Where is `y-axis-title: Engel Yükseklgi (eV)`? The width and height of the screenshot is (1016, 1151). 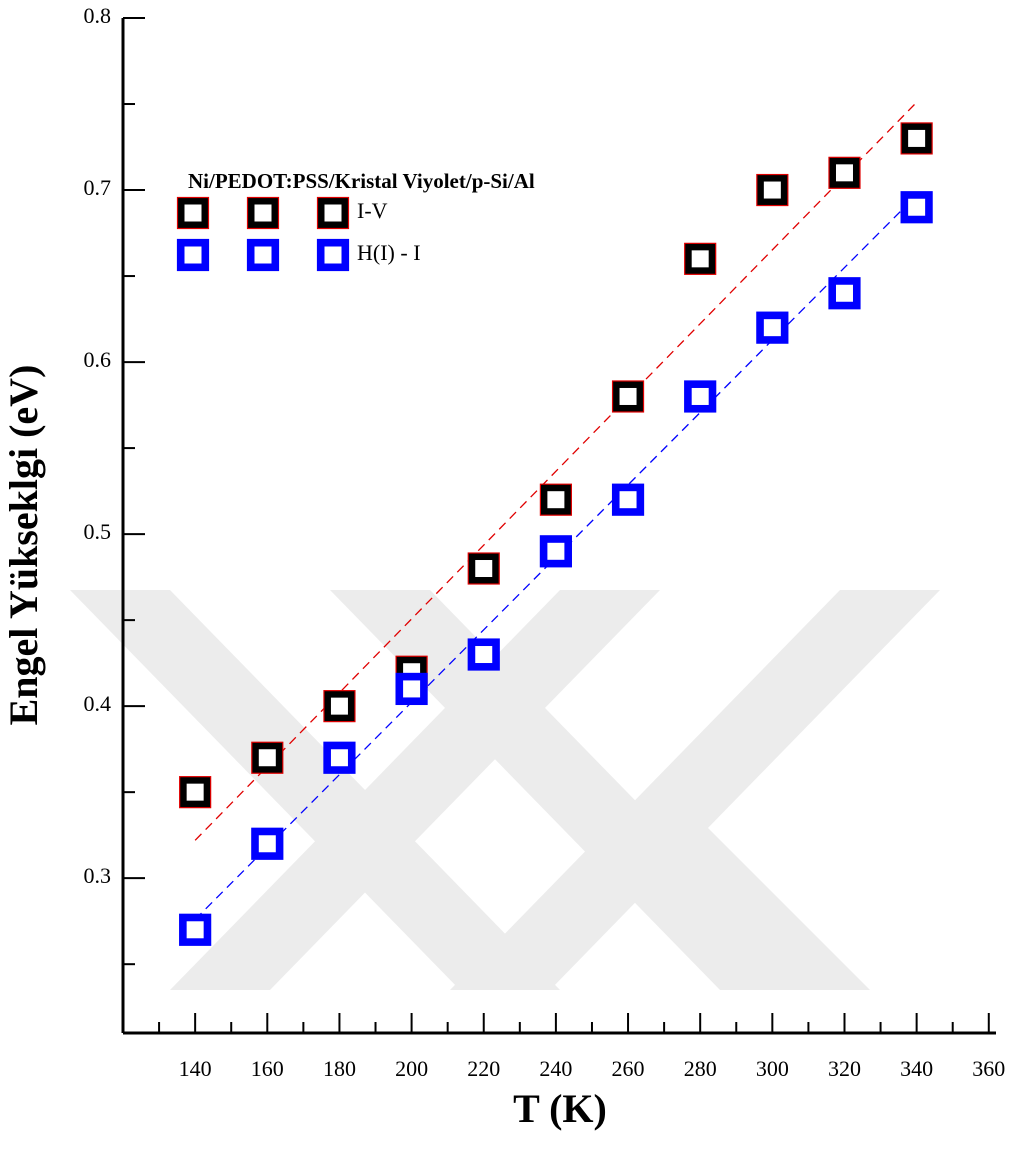 y-axis-title: Engel Yükseklgi (eV) is located at coordinates (23, 545).